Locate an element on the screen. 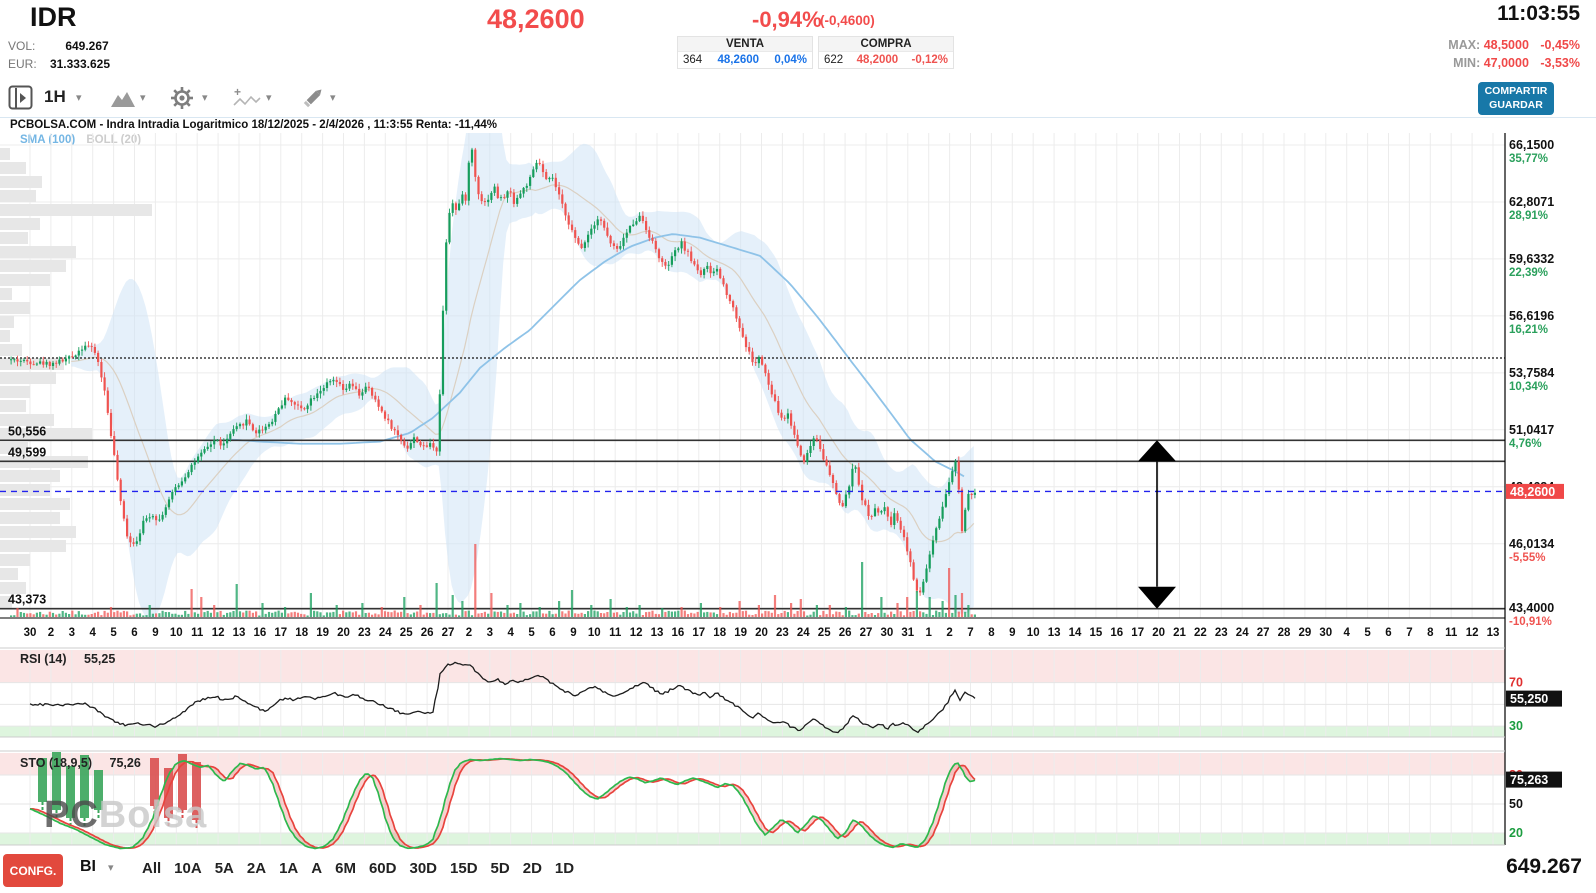  range-button-60d: 60D is located at coordinates (382, 868).